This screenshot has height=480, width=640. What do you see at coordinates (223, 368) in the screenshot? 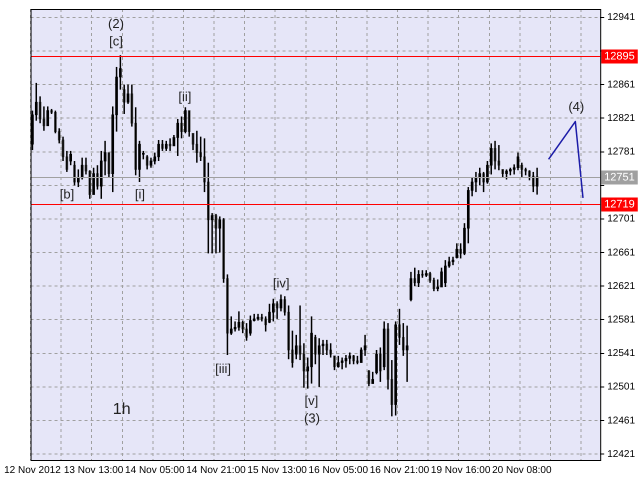
I see `annotation: [iii]` at bounding box center [223, 368].